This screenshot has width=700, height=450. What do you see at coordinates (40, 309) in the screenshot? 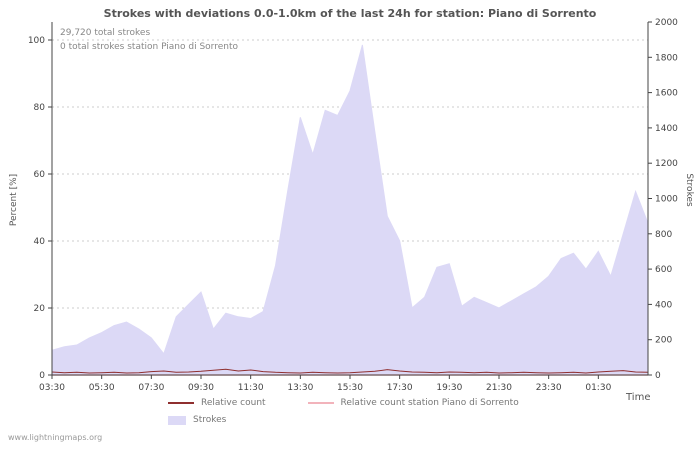
I see `left-tick-label: 20` at bounding box center [40, 309].